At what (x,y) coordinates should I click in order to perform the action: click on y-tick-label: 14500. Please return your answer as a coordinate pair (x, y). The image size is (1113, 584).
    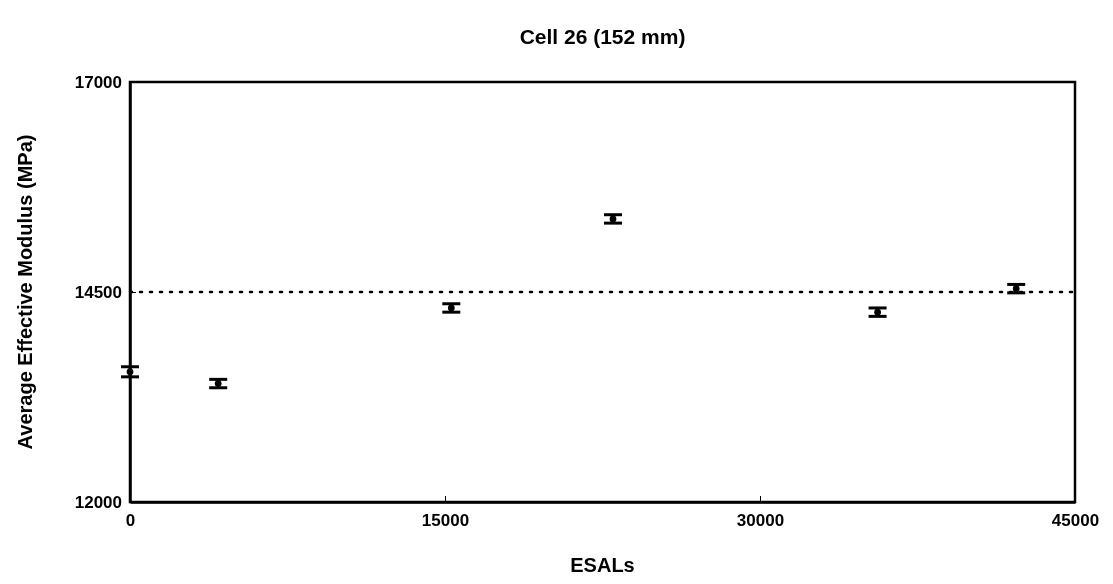
    Looking at the image, I should click on (98, 292).